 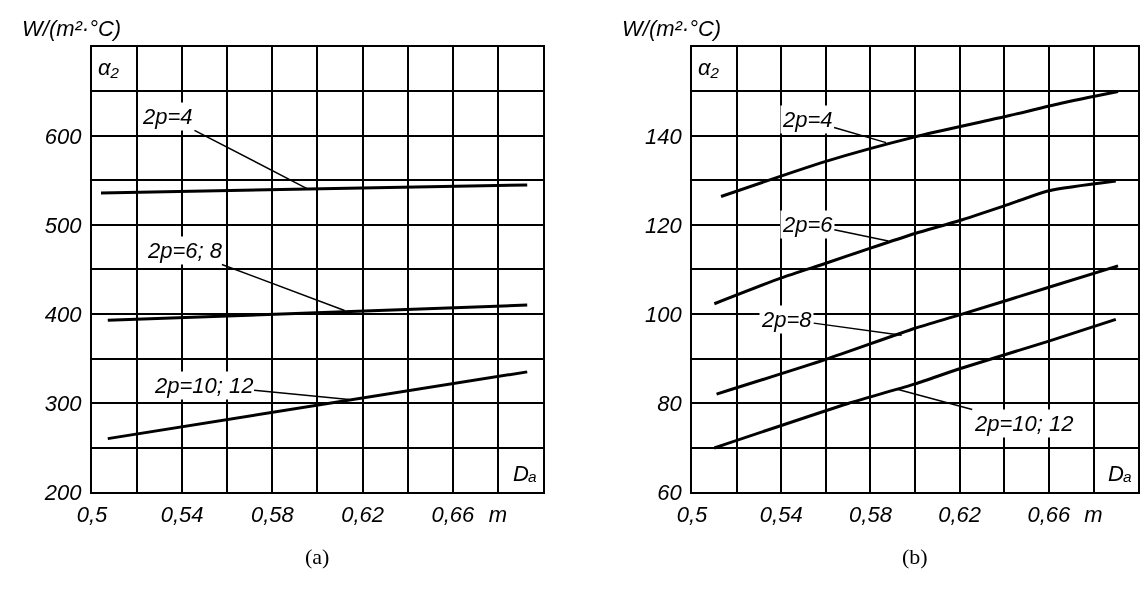 I want to click on y-tick-label: 300, so click(x=63, y=403).